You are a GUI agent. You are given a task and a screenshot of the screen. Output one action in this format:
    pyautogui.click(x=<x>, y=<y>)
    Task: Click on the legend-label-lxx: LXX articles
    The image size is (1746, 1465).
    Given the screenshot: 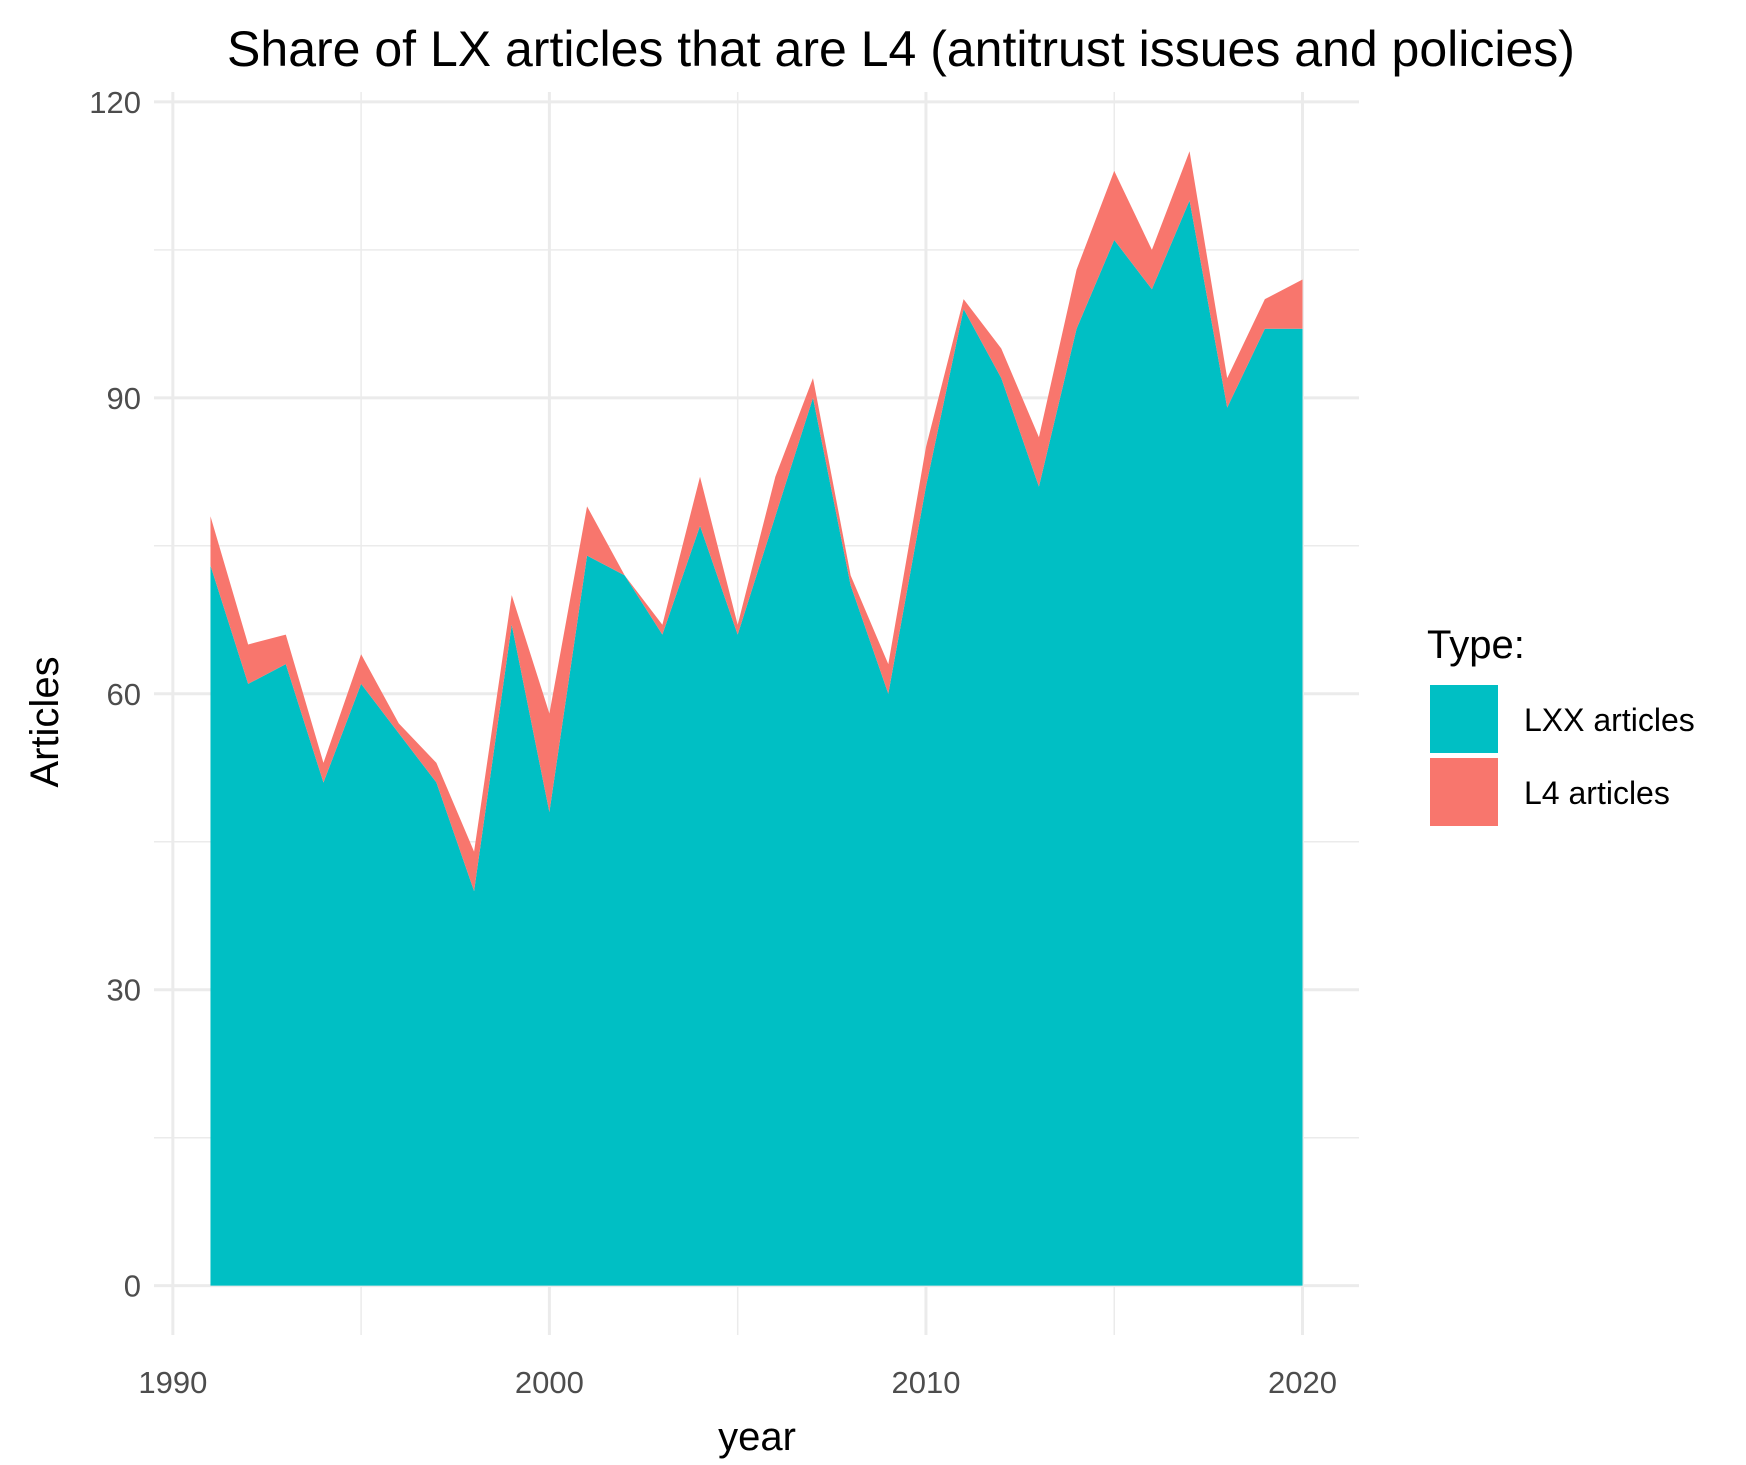 What is the action you would take?
    pyautogui.click(x=1609, y=720)
    